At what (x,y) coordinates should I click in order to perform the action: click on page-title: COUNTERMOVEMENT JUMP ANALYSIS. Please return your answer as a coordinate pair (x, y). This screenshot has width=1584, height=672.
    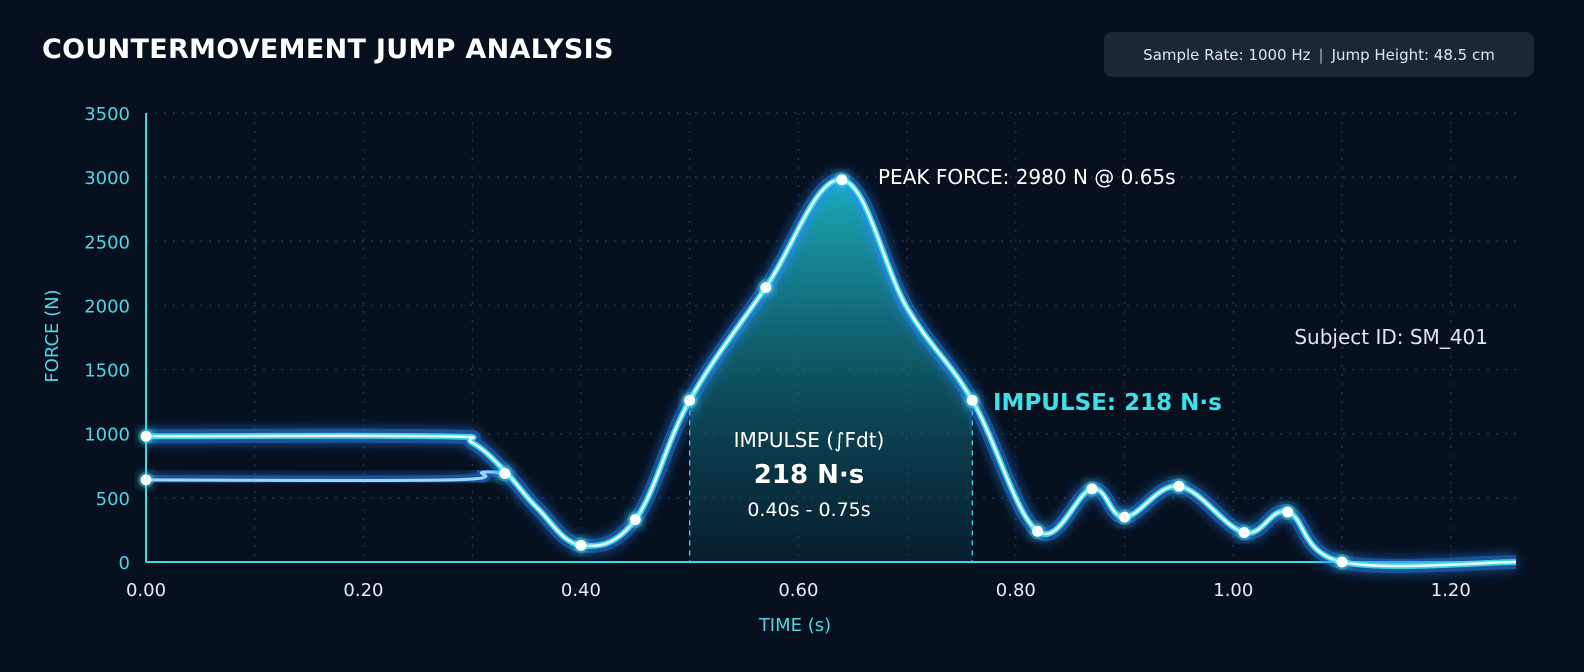
    Looking at the image, I should click on (328, 49).